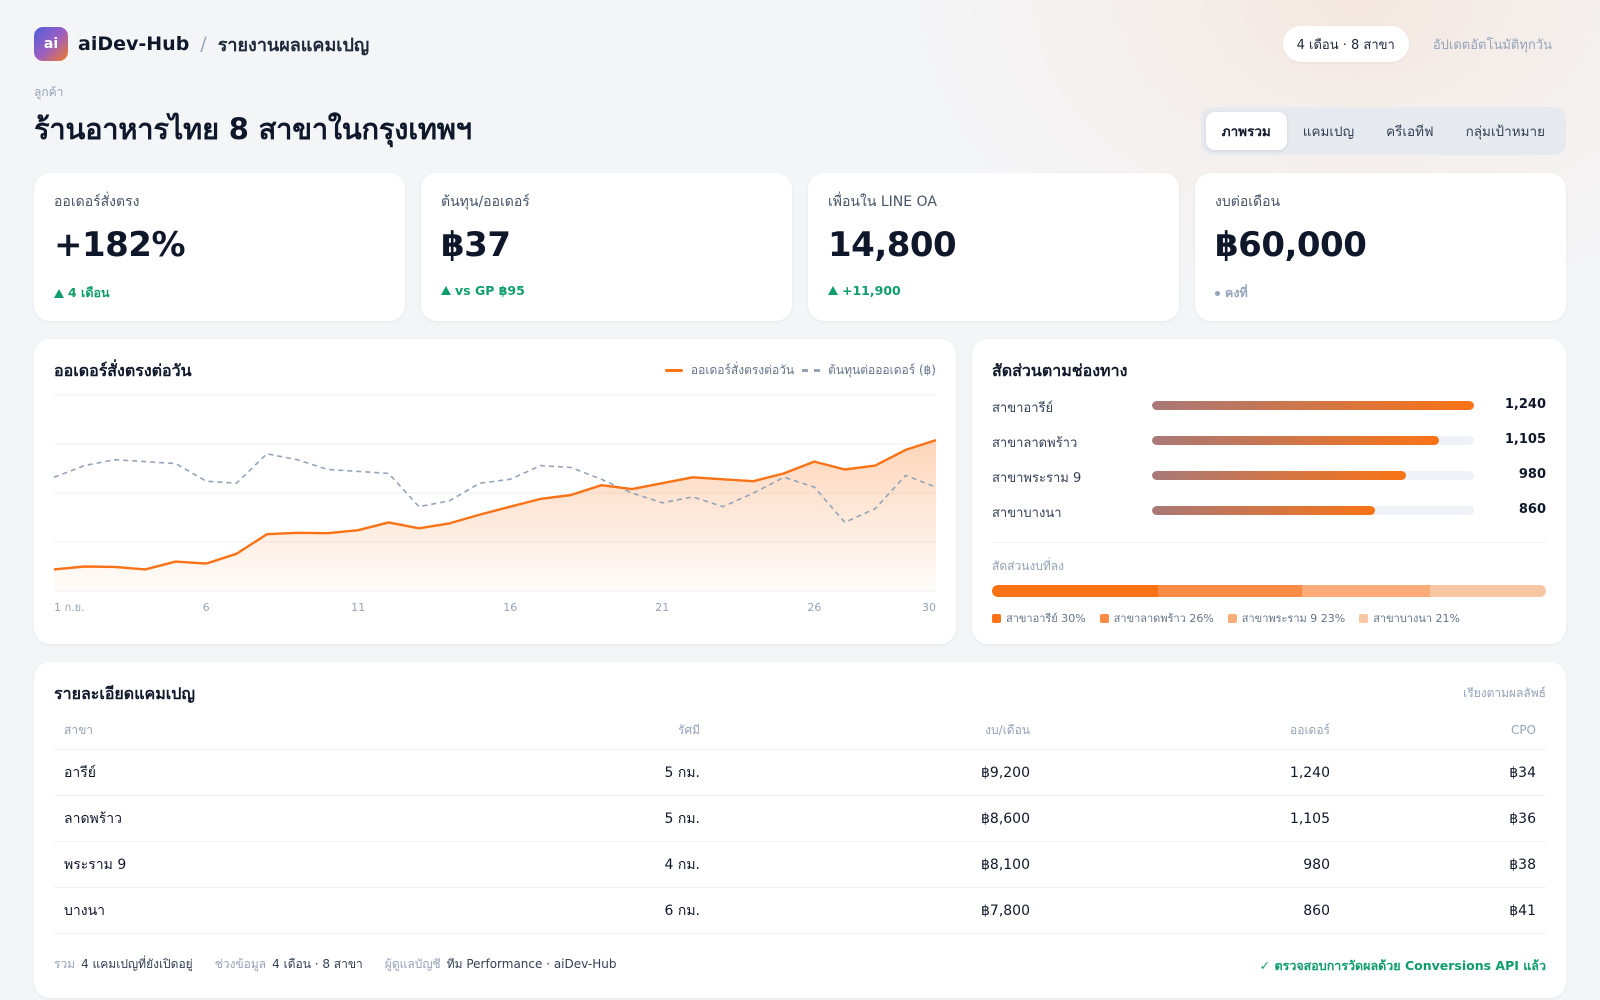 This screenshot has width=1600, height=1000. What do you see at coordinates (1505, 132) in the screenshot?
I see `tab-audiences: กลุ่มเป้าหมาย` at bounding box center [1505, 132].